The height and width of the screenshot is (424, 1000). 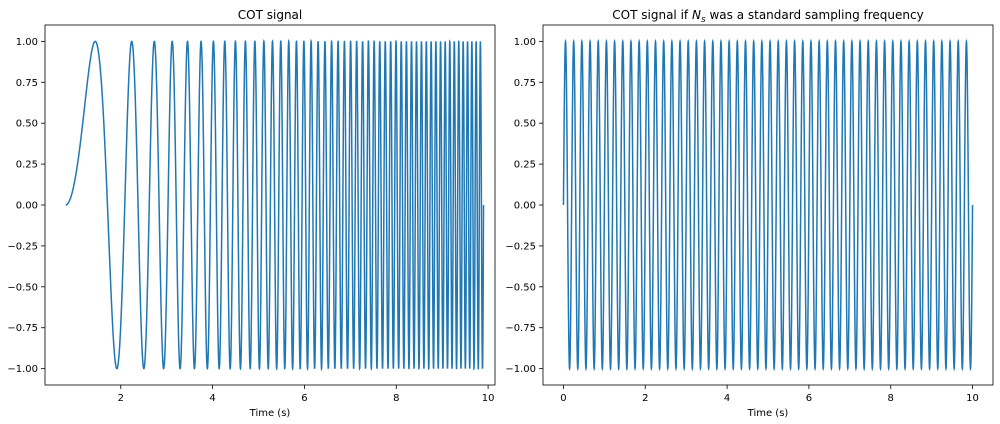 What do you see at coordinates (520, 369) in the screenshot?
I see `chart-right-ytick-label: −1.00` at bounding box center [520, 369].